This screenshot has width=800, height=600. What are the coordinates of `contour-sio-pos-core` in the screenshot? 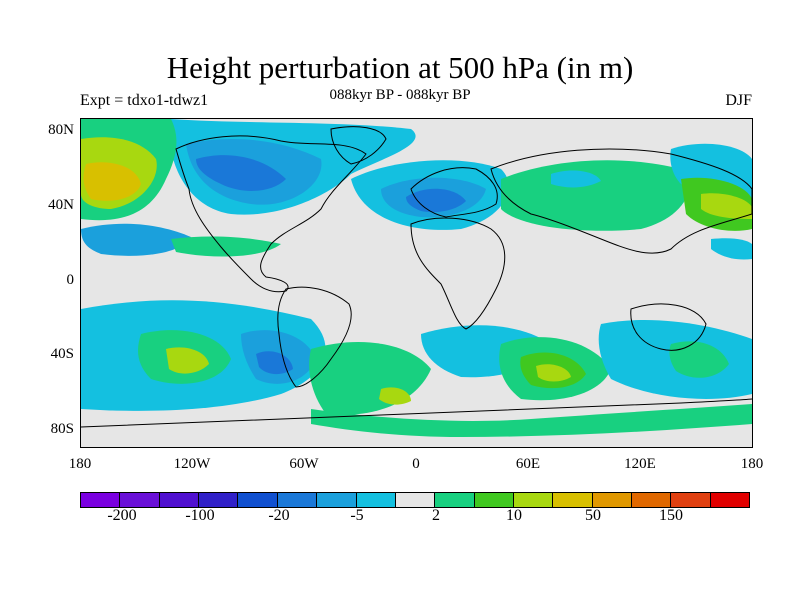 It's located at (553, 373).